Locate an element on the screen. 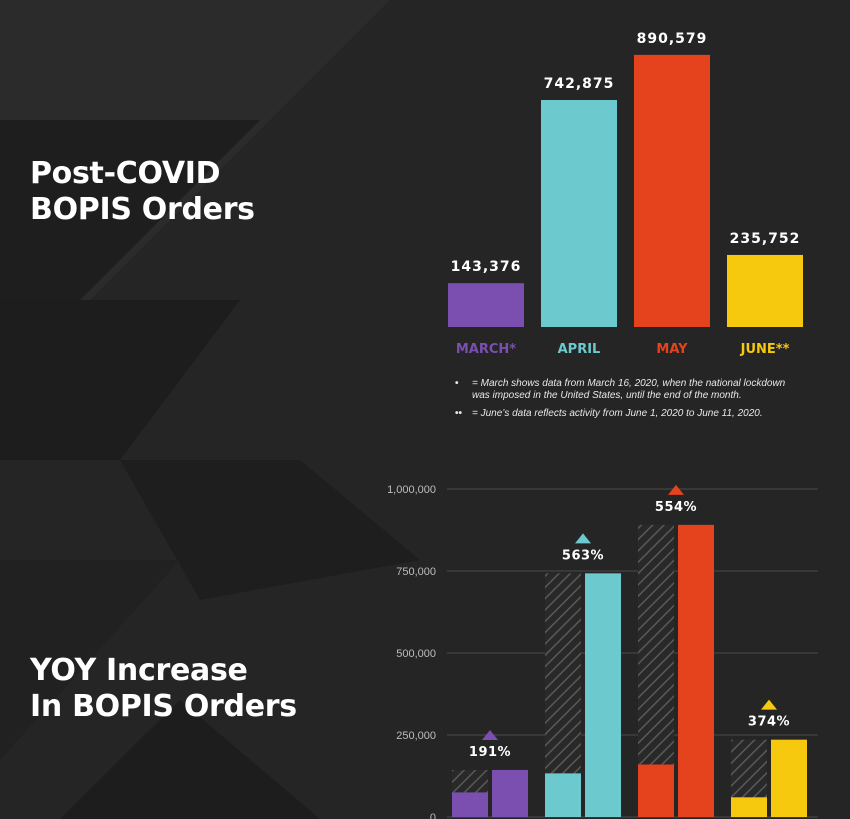 This screenshot has height=819, width=850. bar-value-label: 143,376 is located at coordinates (486, 267).